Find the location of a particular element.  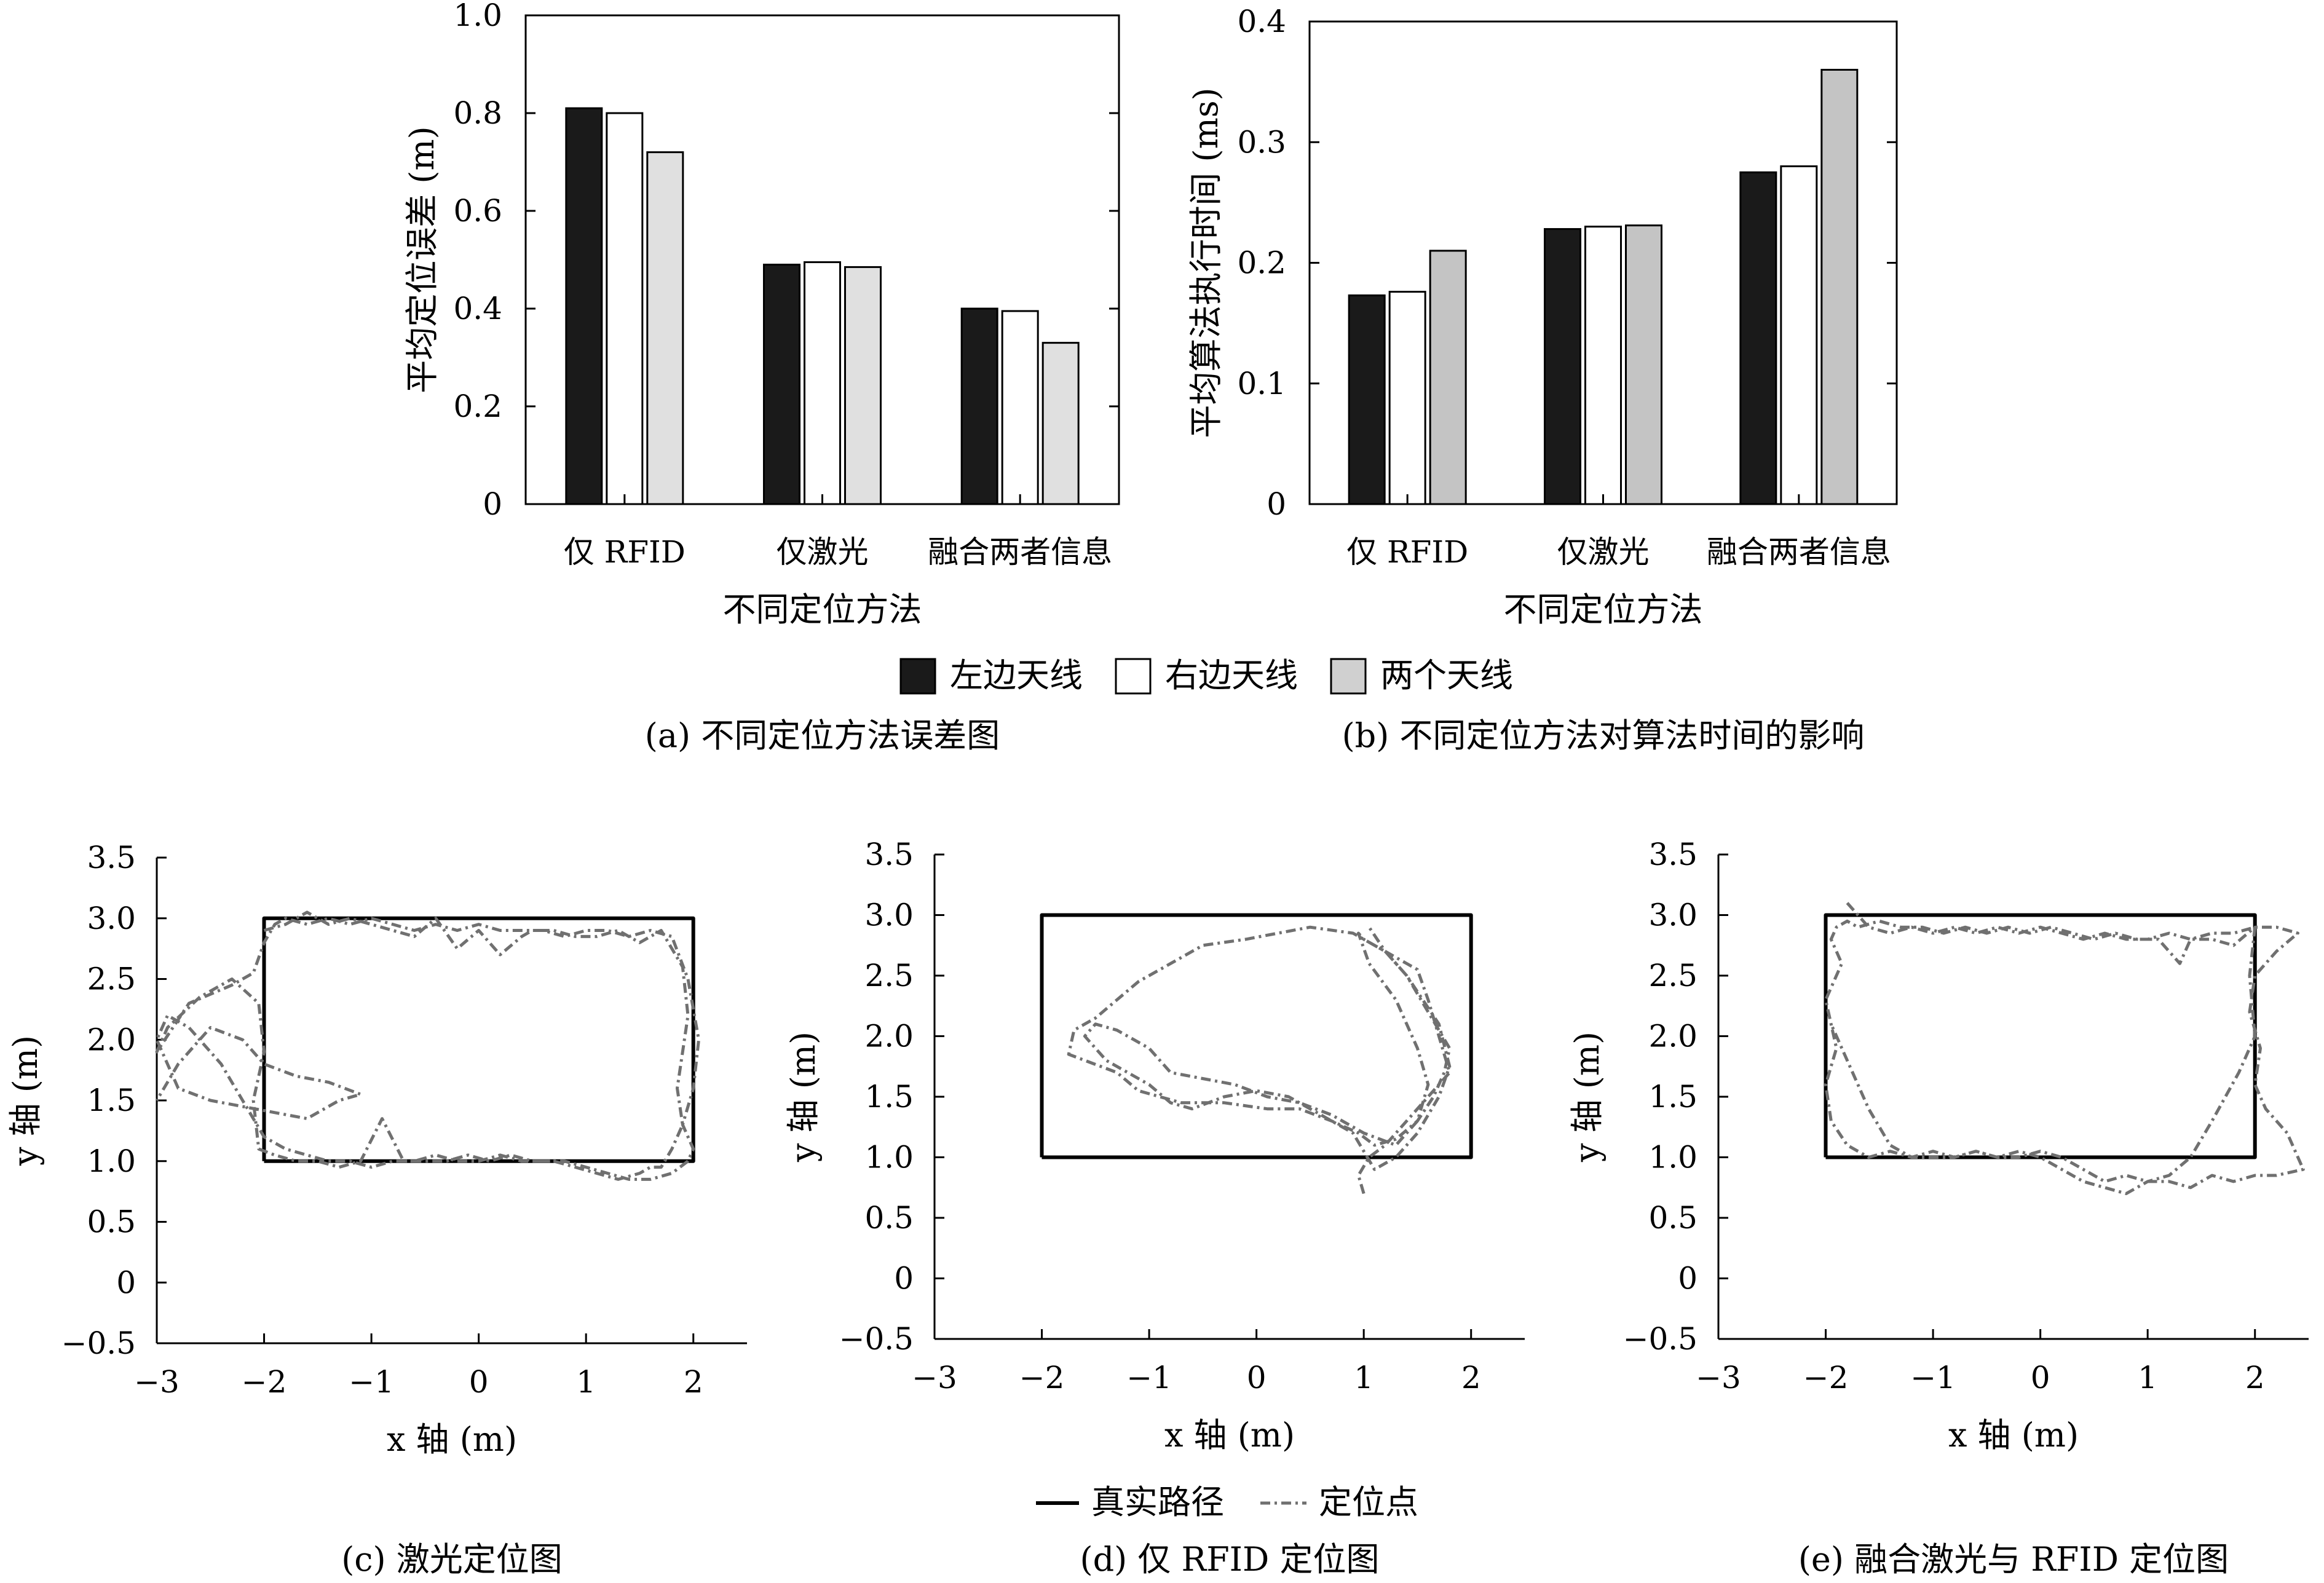

legend-label: 两个天线 is located at coordinates (1446, 675).